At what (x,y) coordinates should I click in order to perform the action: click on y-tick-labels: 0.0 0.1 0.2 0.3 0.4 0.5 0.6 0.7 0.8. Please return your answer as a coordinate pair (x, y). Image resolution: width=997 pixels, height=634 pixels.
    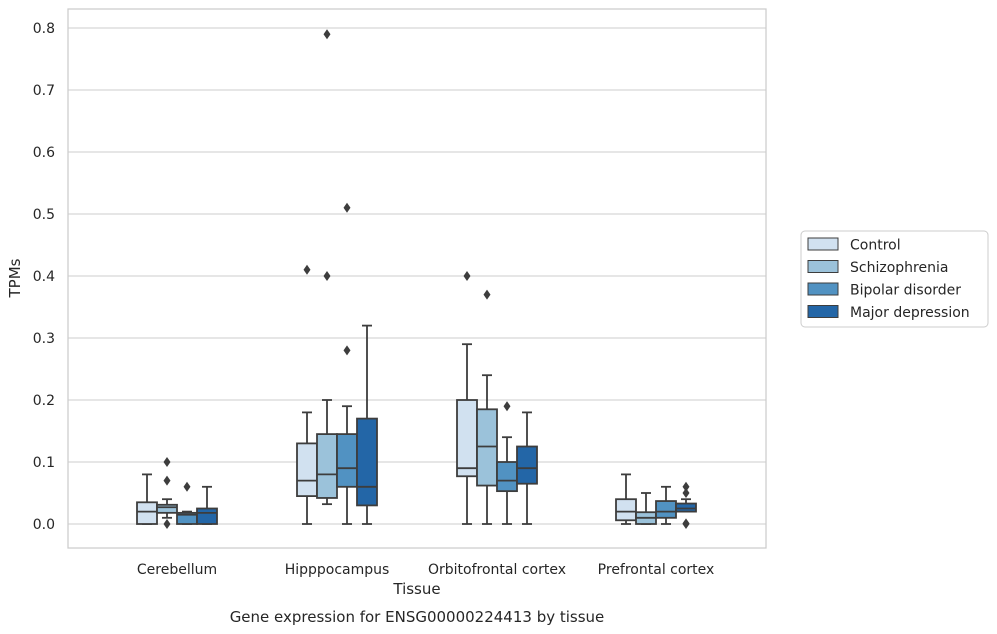
    Looking at the image, I should click on (44, 277).